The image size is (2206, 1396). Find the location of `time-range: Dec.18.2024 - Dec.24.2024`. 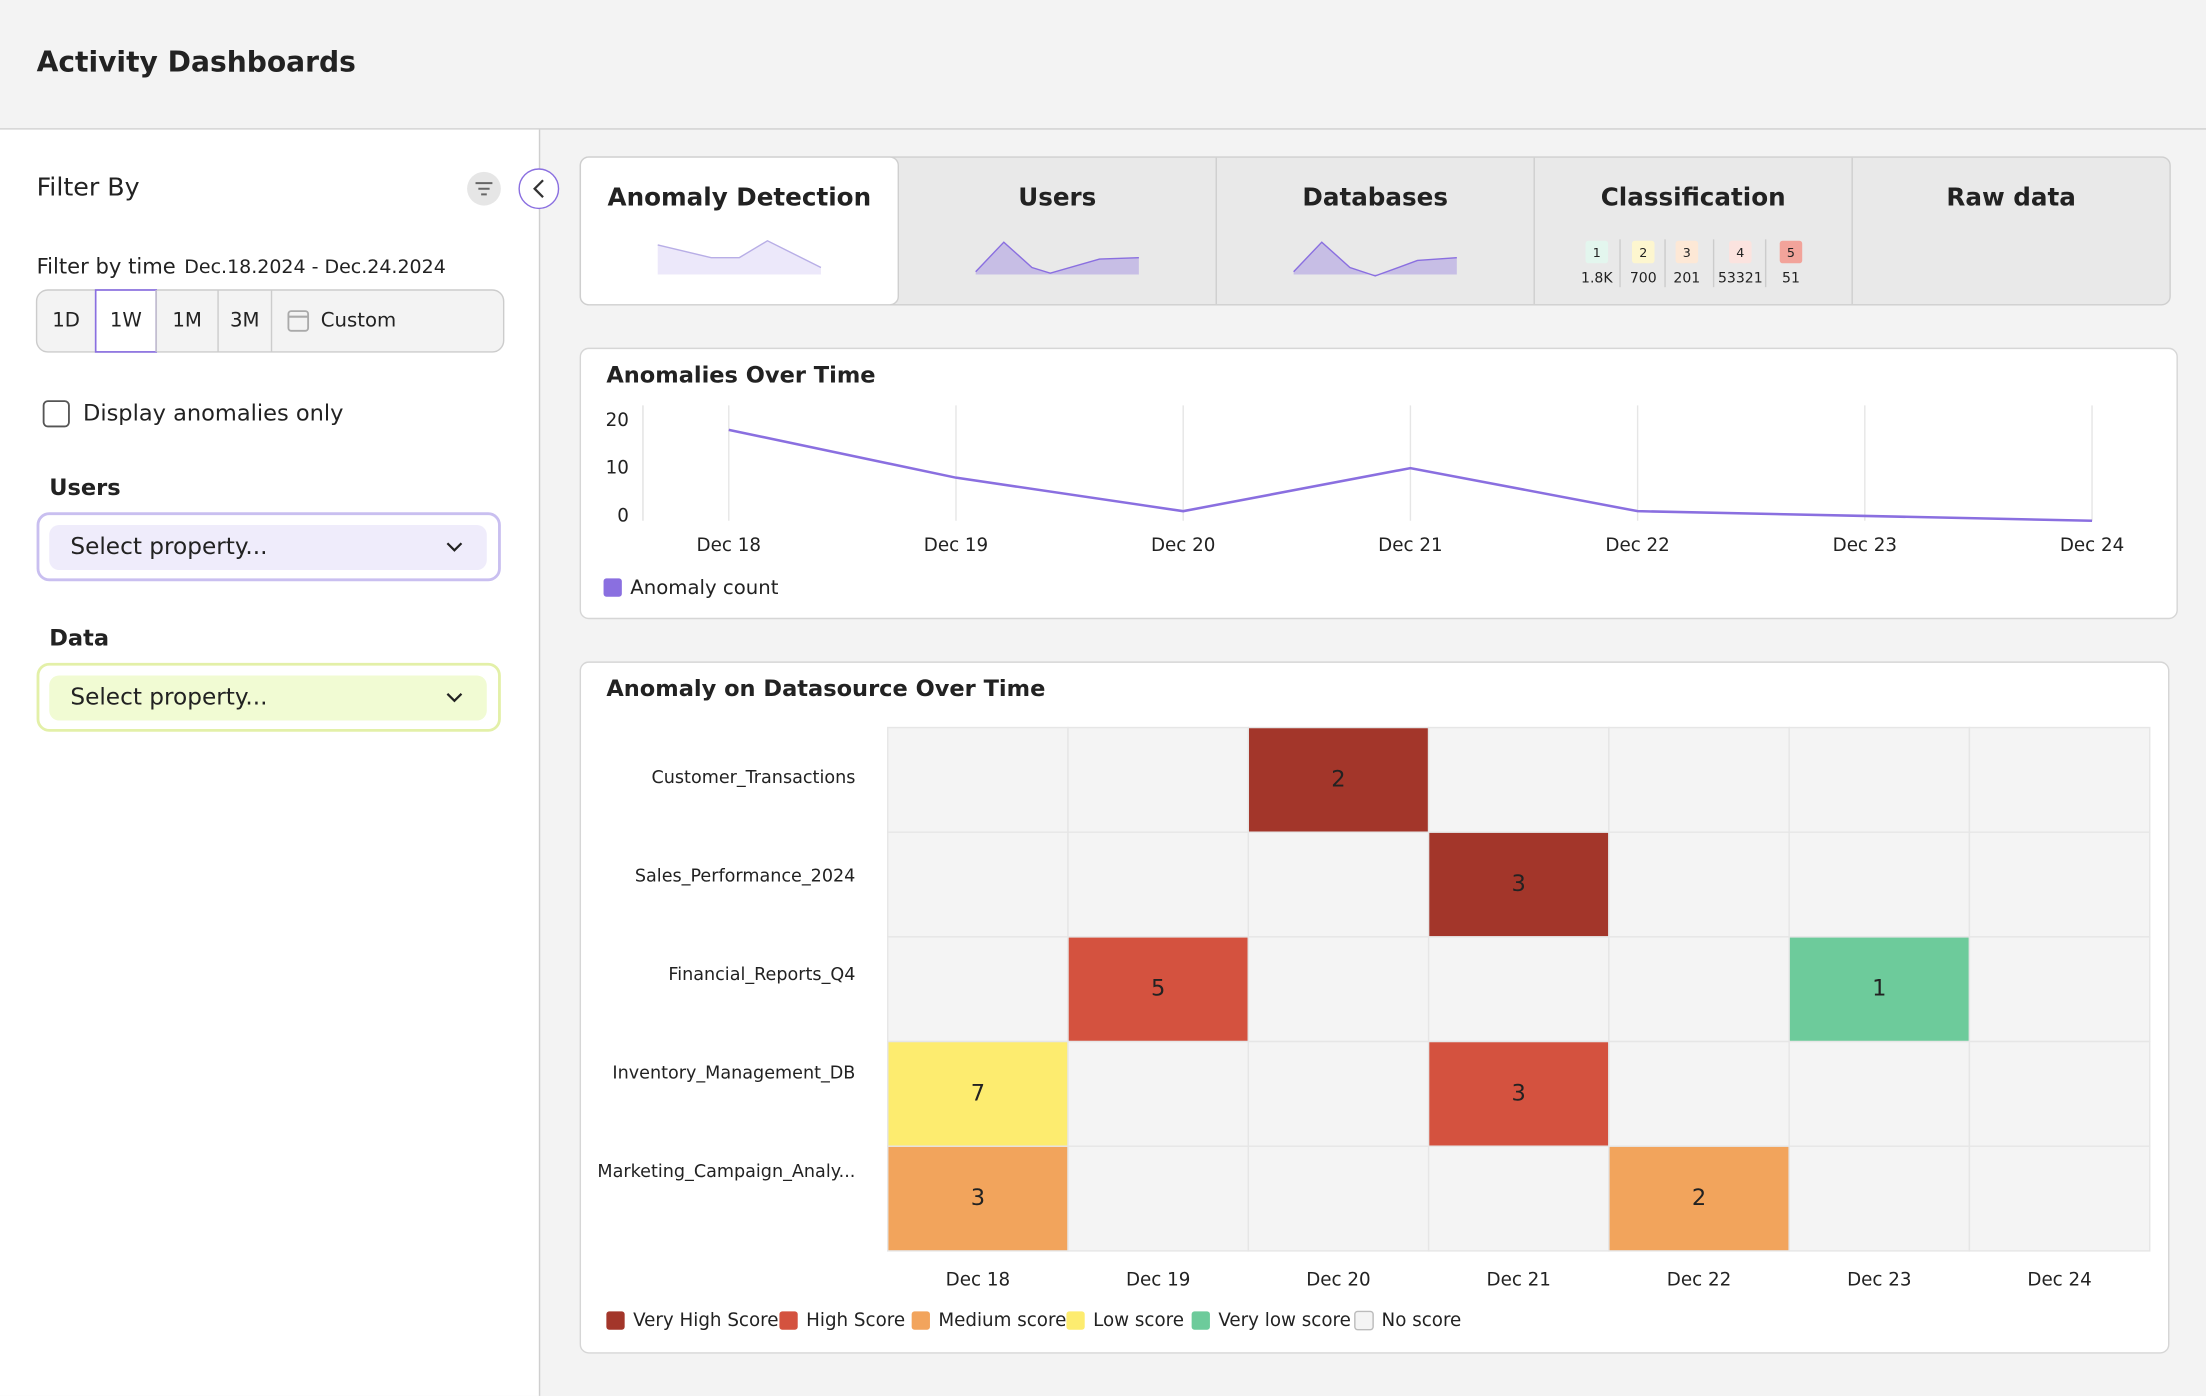

time-range: Dec.18.2024 - Dec.24.2024 is located at coordinates (314, 267).